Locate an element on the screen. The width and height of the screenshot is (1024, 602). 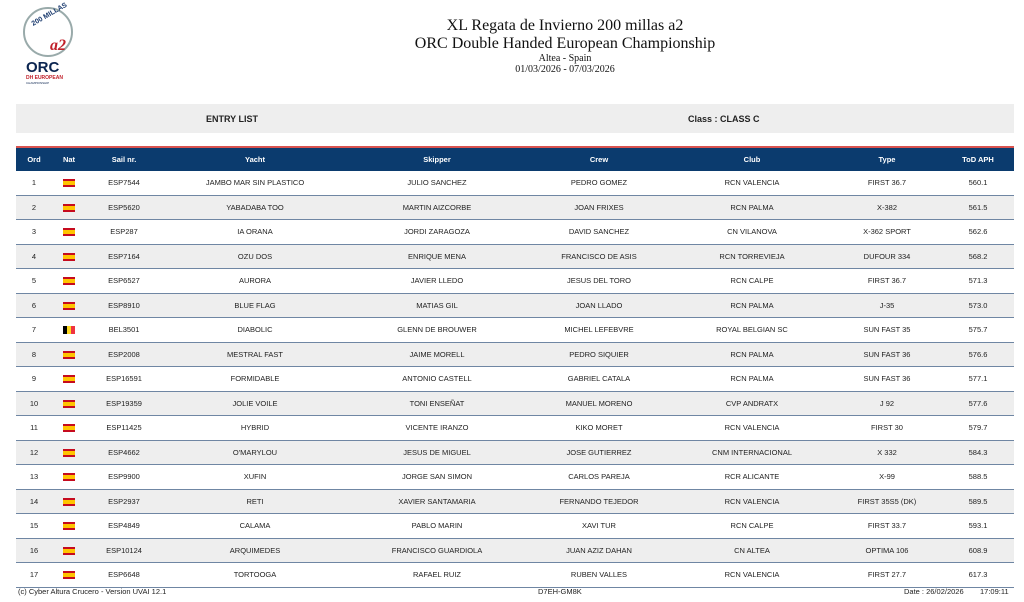
column-header-nat: Nat is located at coordinates (69, 159).